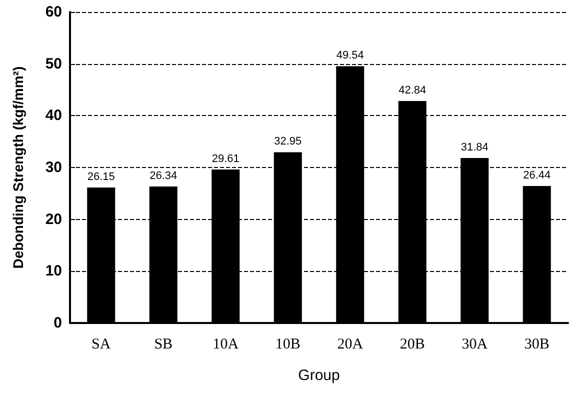  Describe the element at coordinates (225, 344) in the screenshot. I see `x-tick-label: 10A` at that location.